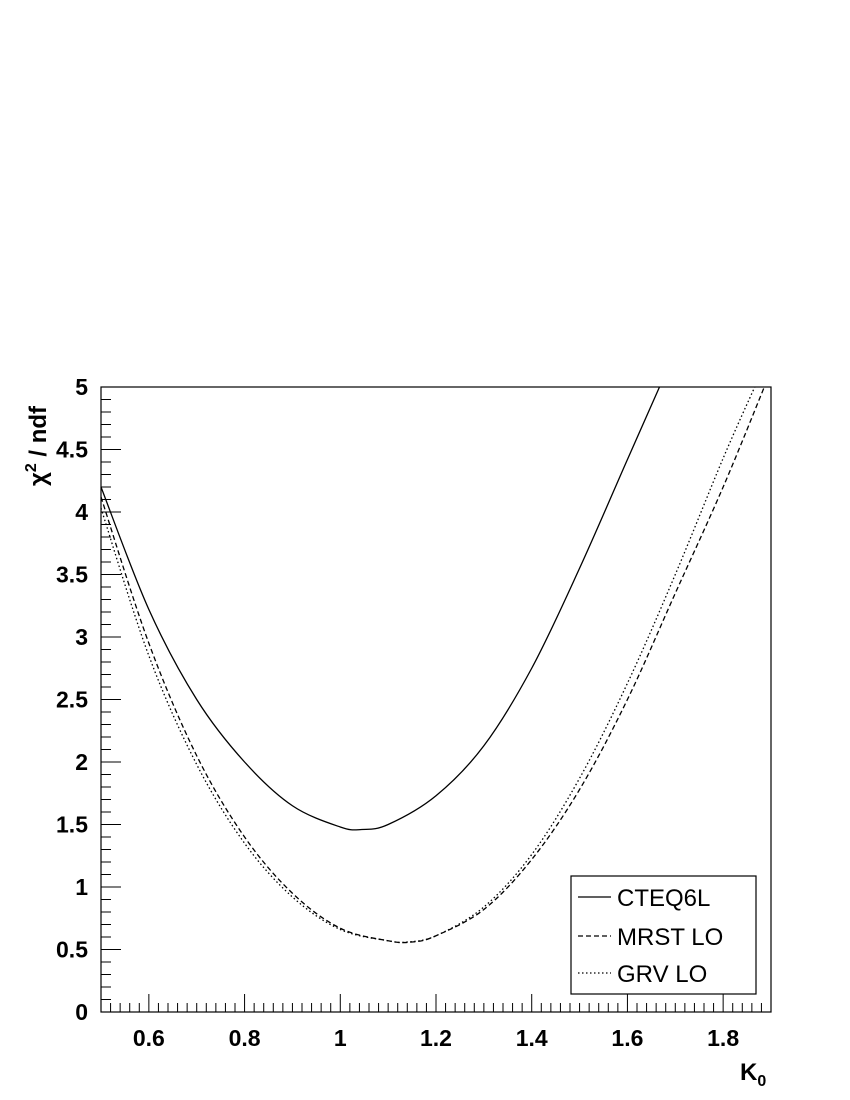  What do you see at coordinates (761, 1081) in the screenshot?
I see `x-axis-title-subscript: 0` at bounding box center [761, 1081].